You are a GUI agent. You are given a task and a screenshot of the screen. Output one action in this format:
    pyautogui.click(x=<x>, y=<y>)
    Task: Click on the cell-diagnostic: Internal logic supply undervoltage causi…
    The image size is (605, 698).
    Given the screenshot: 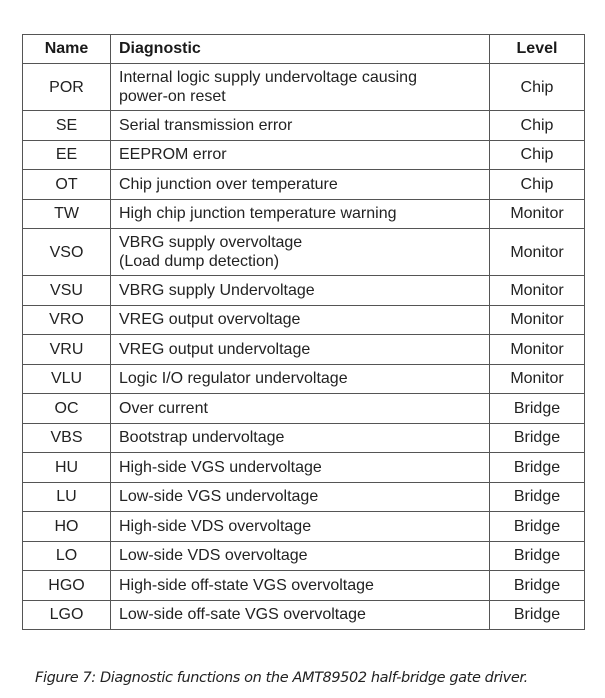 What is the action you would take?
    pyautogui.click(x=300, y=87)
    